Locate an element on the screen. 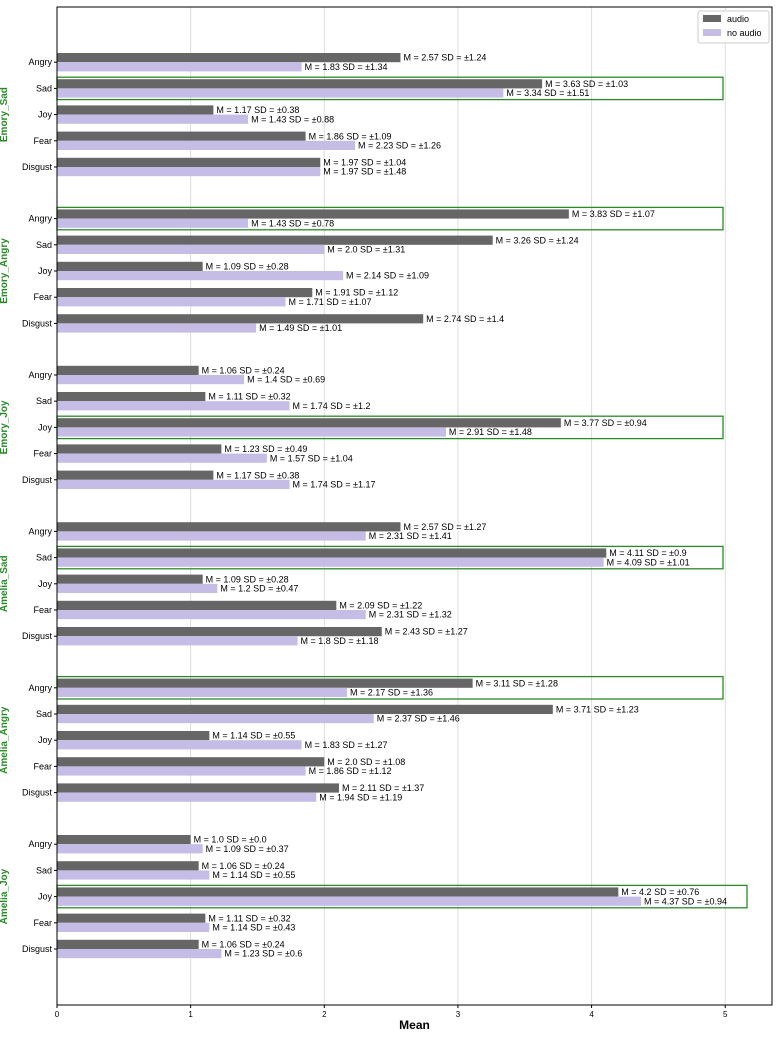 Image resolution: width=780 pixels, height=1045 pixels. data-label-audio: M = 4.11 SD = ±0.9 is located at coordinates (647, 553).